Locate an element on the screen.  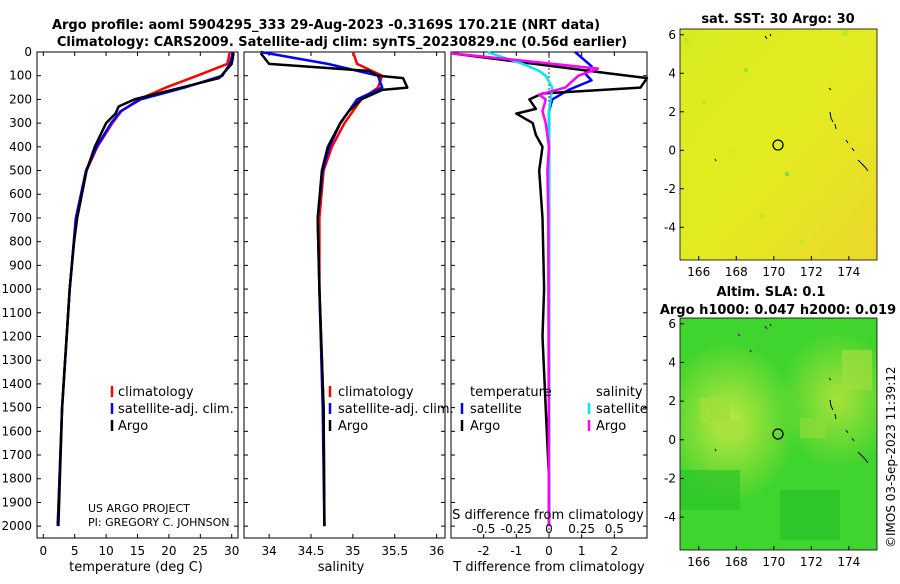
salinity-x-label: salinity is located at coordinates (341, 567).